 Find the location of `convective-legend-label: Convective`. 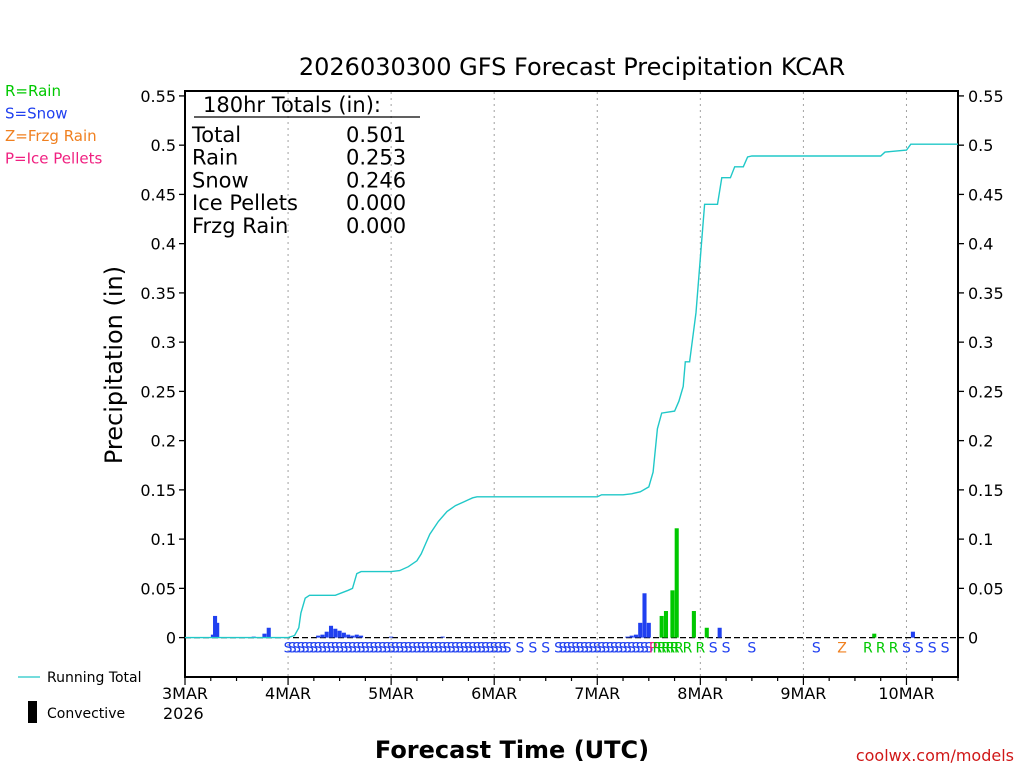

convective-legend-label: Convective is located at coordinates (86, 714).